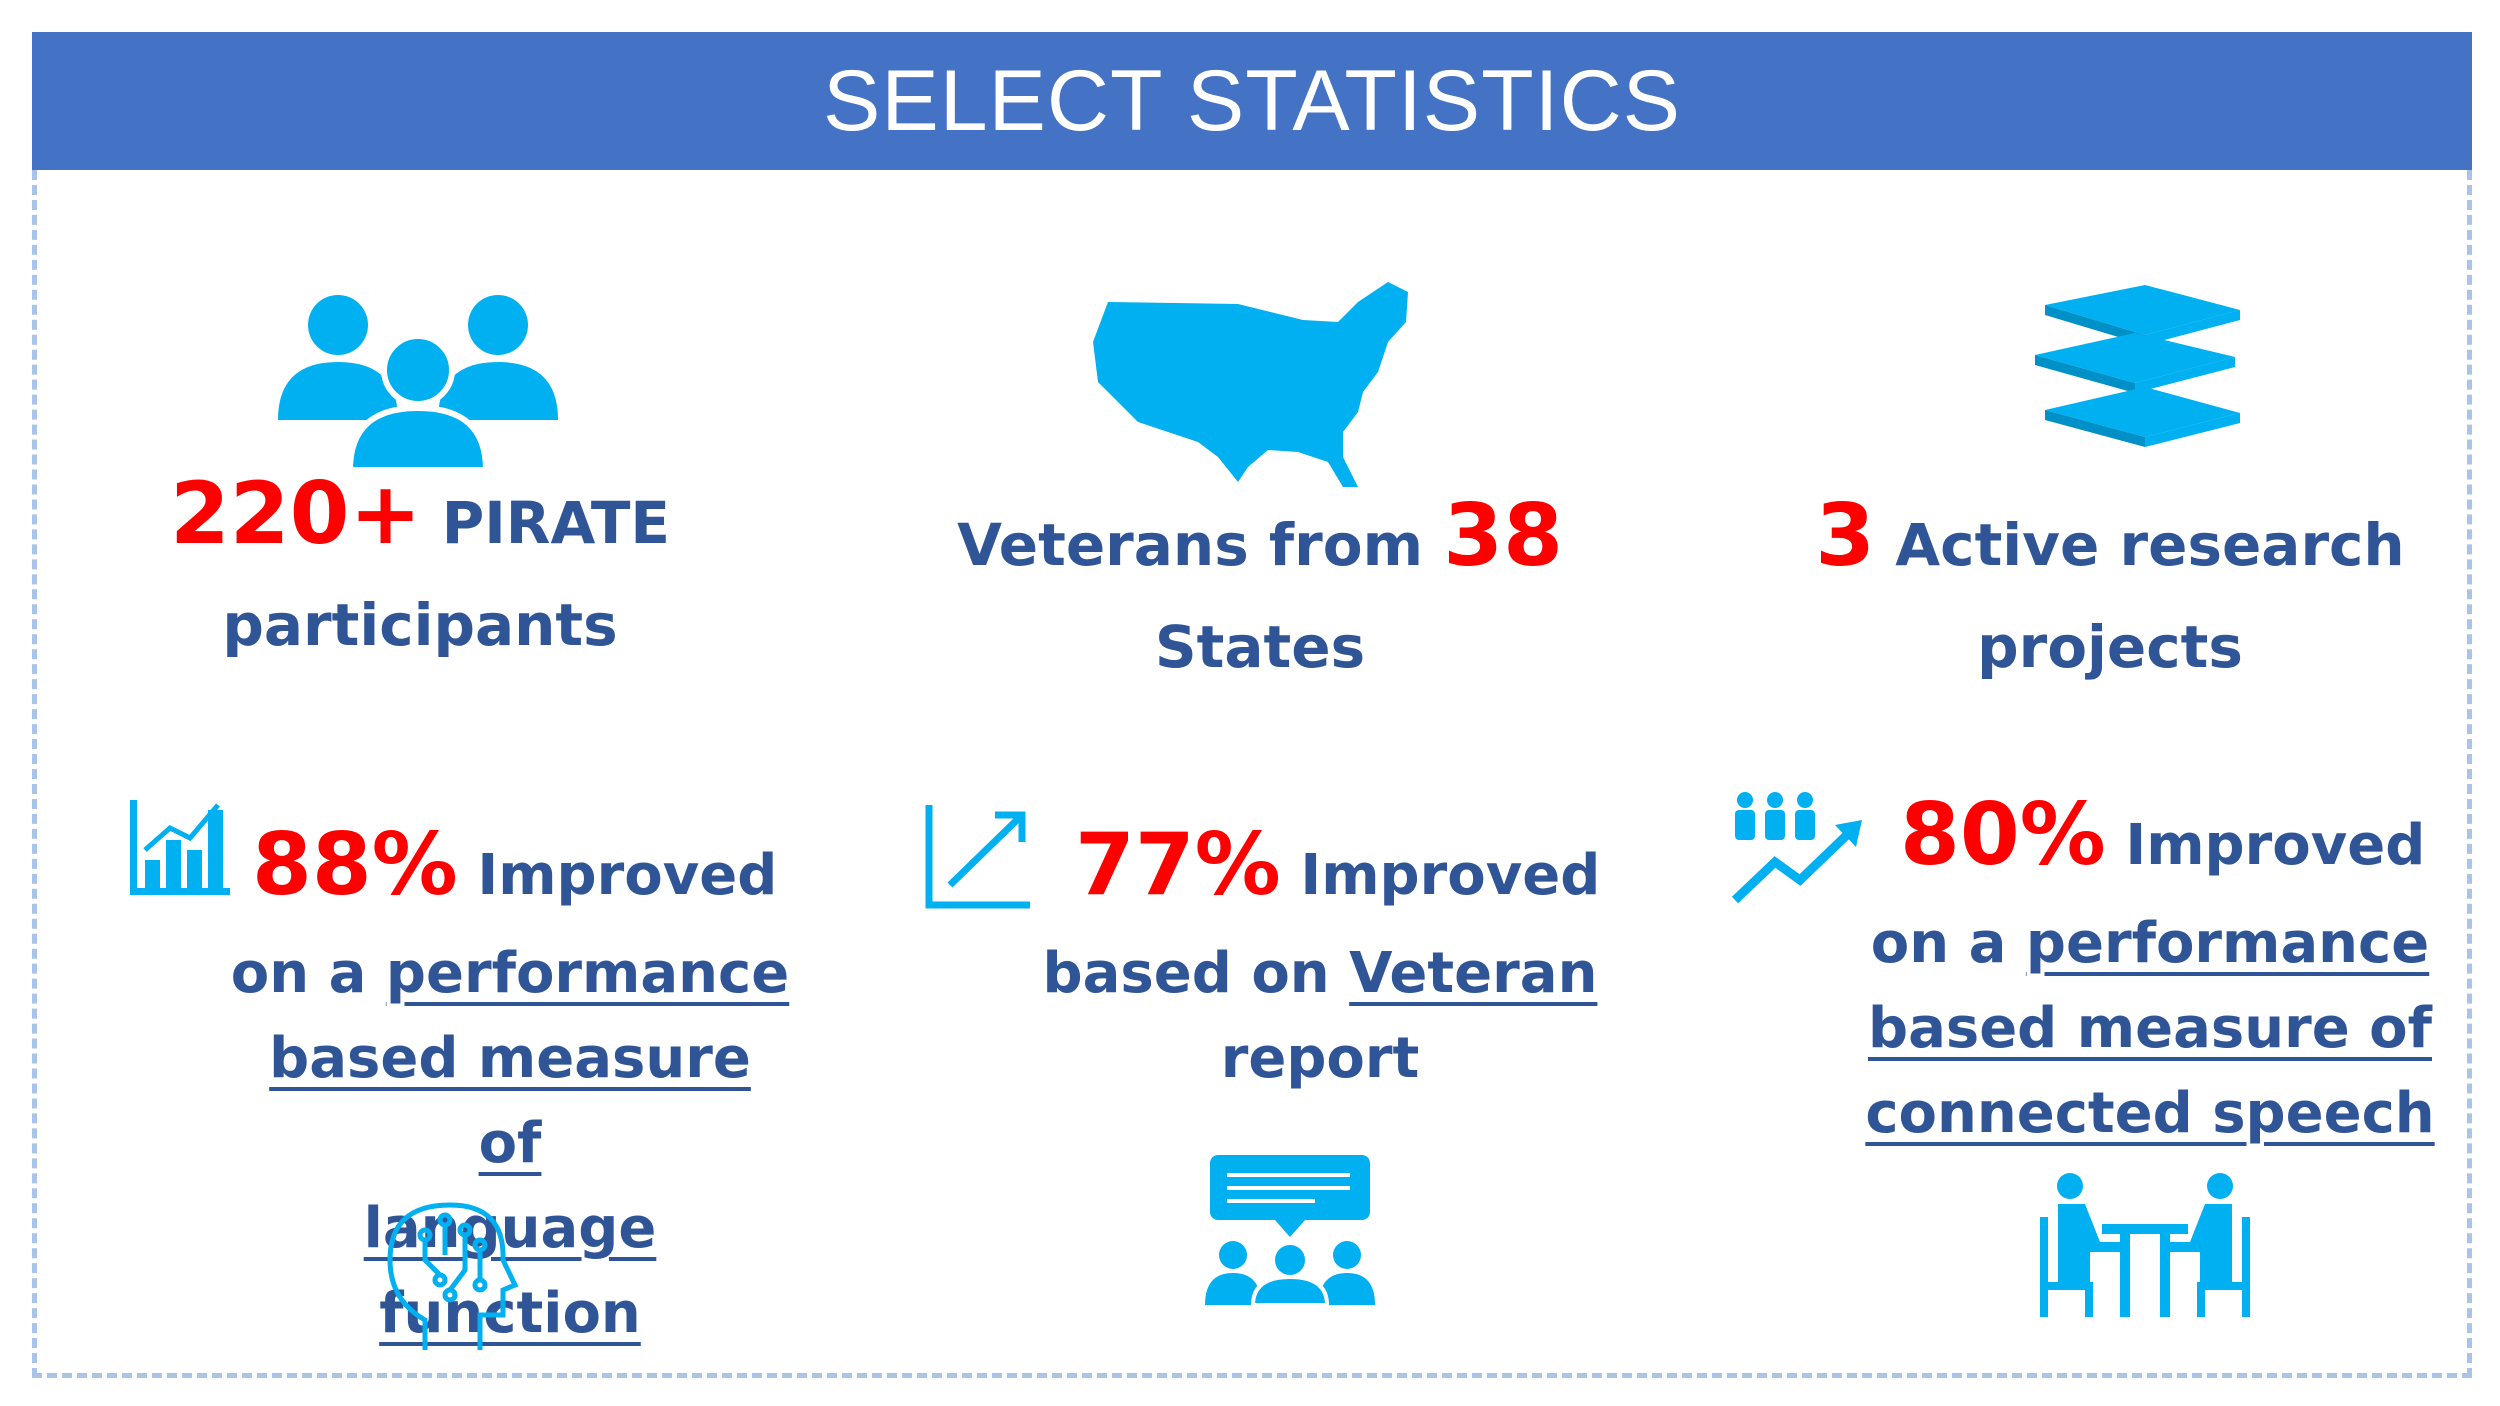 This screenshot has width=2500, height=1406. I want to click on stat-label: Active research, so click(2150, 545).